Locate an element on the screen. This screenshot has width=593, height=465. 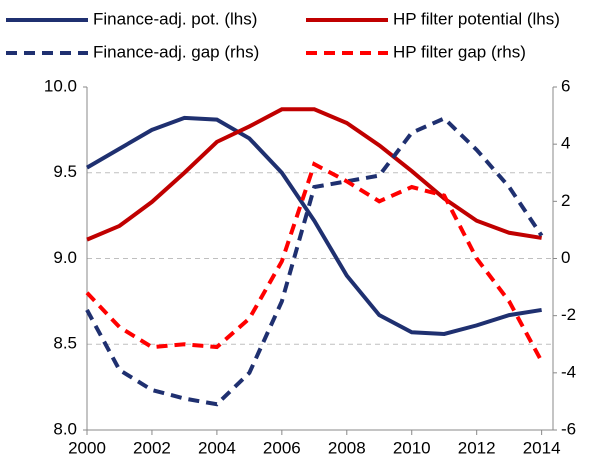
y-tick-label: 9.0 is located at coordinates (65, 257).